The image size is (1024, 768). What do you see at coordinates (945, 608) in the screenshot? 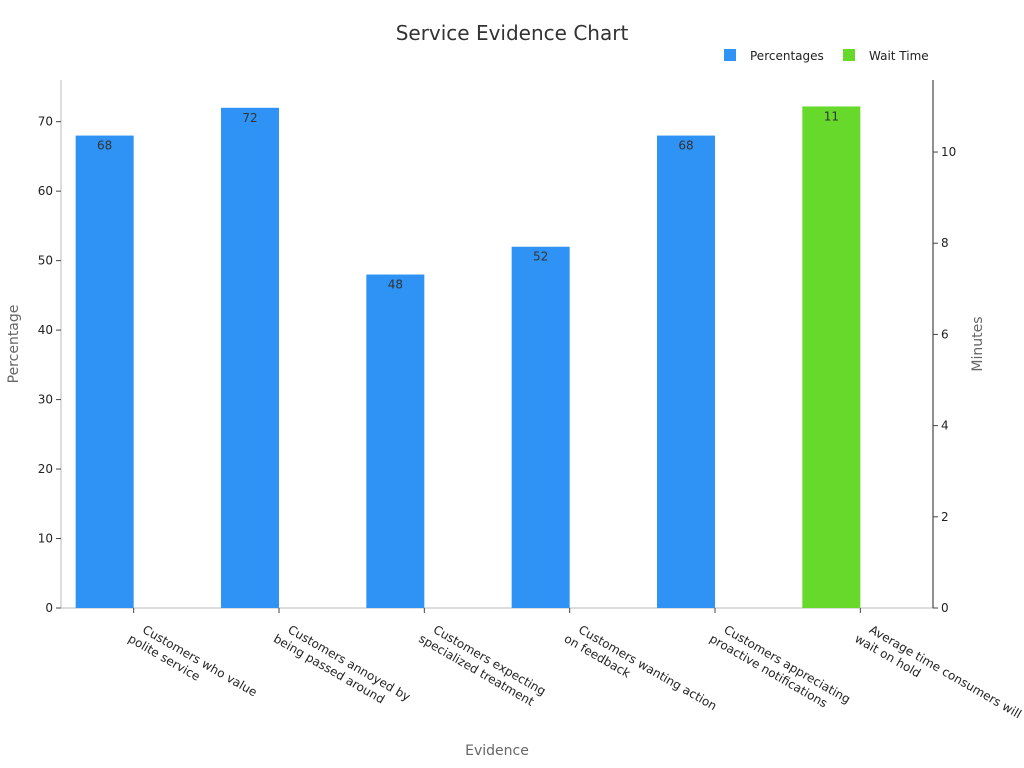
I see `y2-tick-label: 0` at bounding box center [945, 608].